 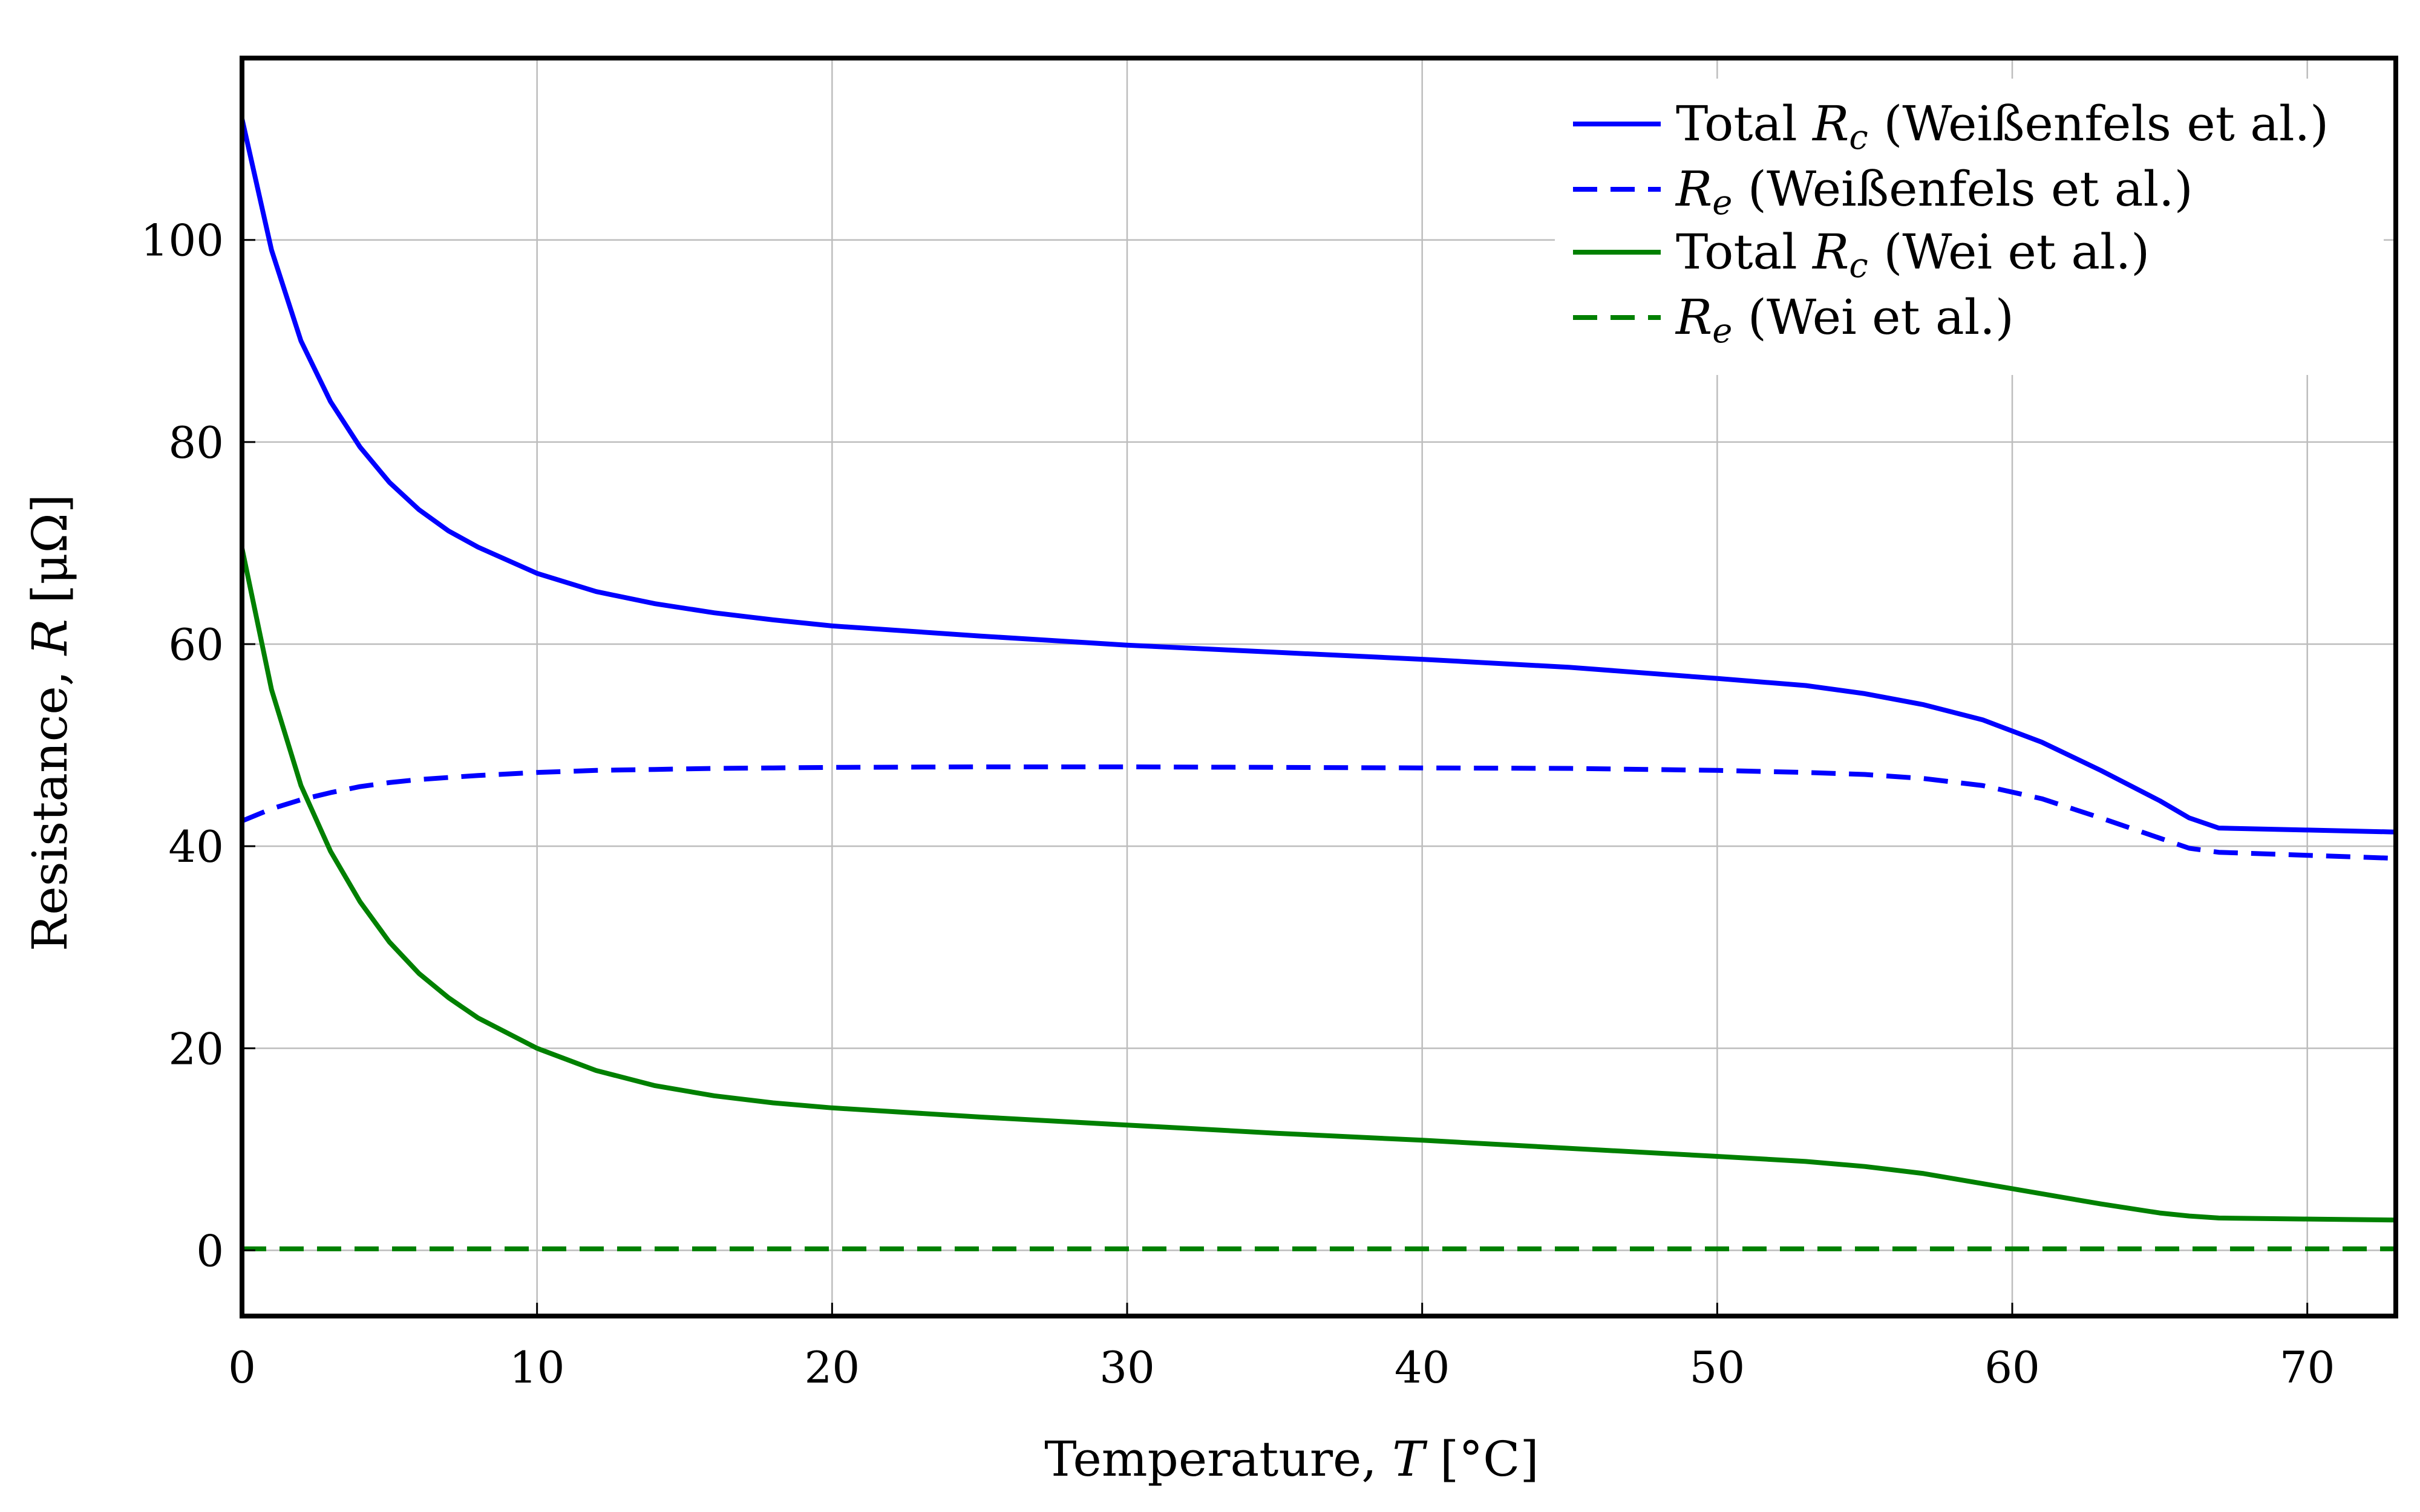 I want to click on x-axis-label-text: Temperature,, so click(x=1218, y=1459).